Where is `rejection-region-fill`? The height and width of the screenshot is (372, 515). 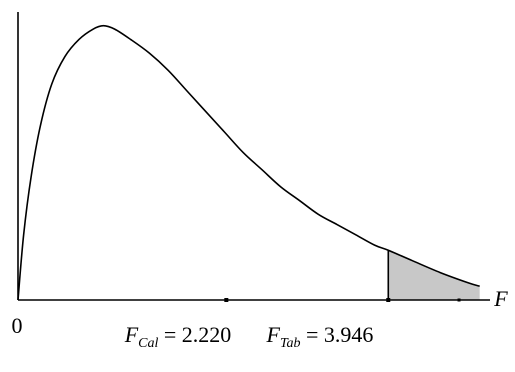
rejection-region-fill is located at coordinates (434, 275).